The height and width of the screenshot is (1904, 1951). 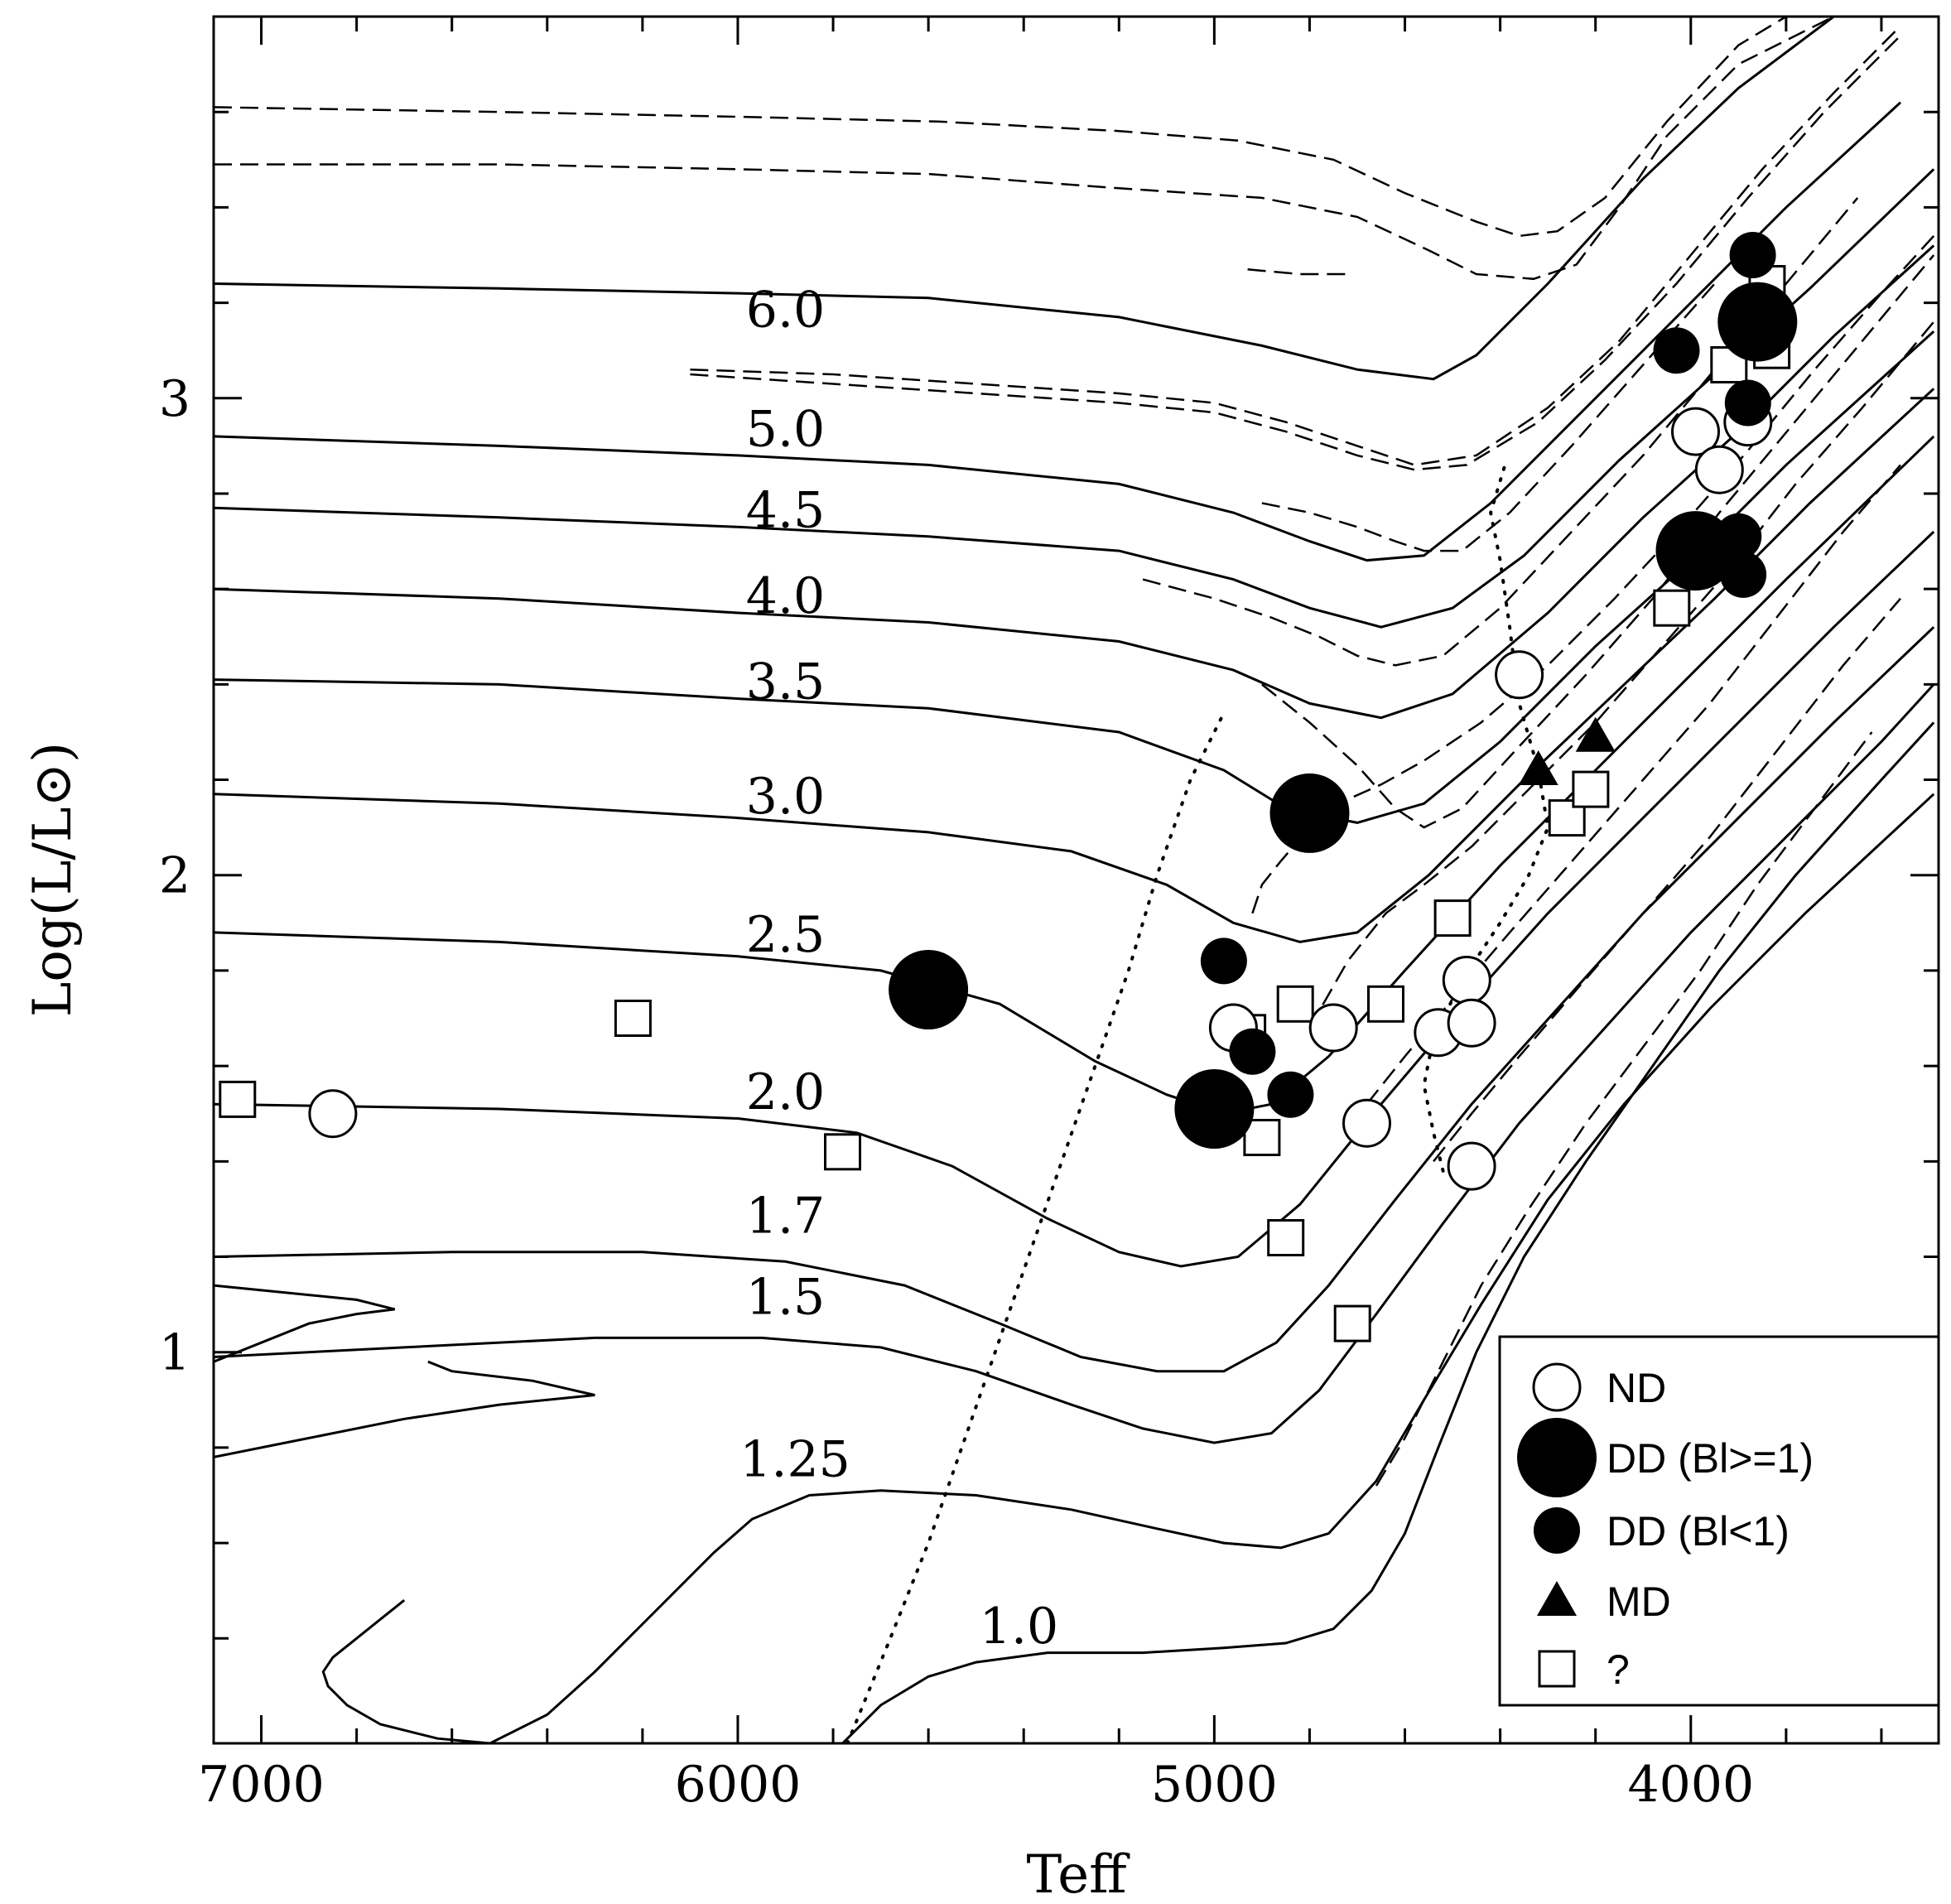 What do you see at coordinates (785, 1217) in the screenshot?
I see `track-label-1-7: 1.7` at bounding box center [785, 1217].